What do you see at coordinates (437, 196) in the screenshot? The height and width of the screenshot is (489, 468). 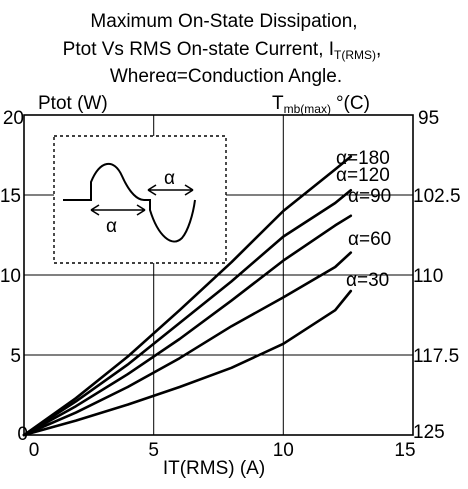 I see `y2-tick-label-102-5: 102.5` at bounding box center [437, 196].